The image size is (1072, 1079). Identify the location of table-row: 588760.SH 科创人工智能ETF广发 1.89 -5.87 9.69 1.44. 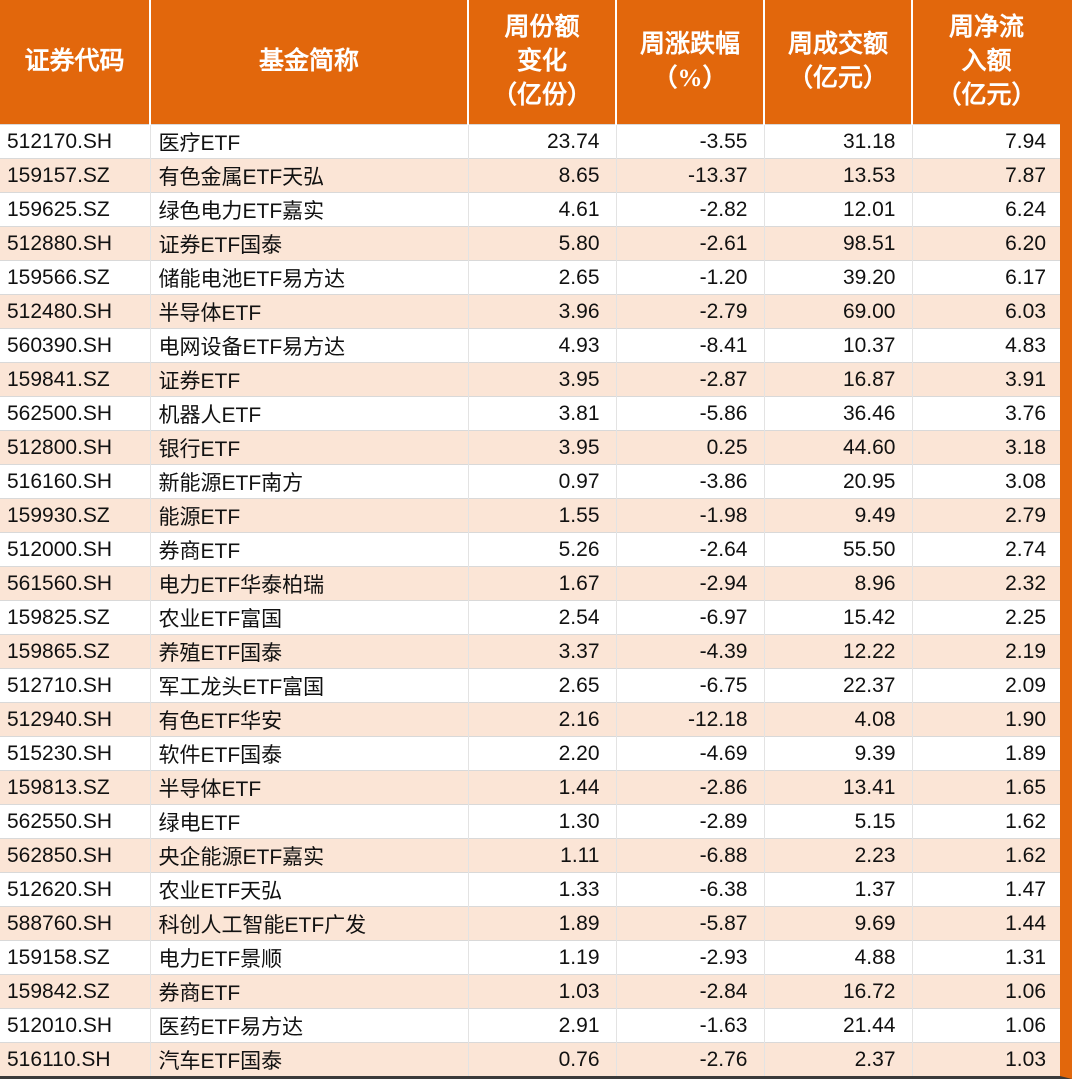
(530, 923).